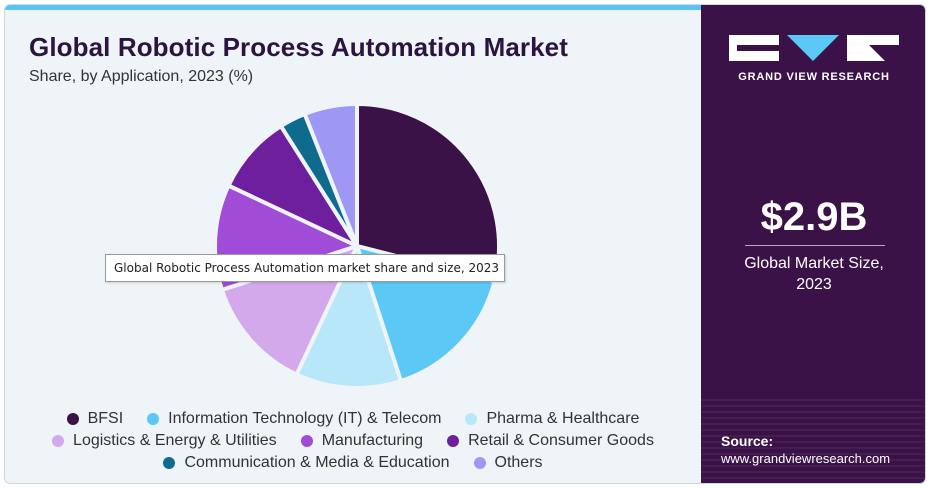  I want to click on legend-label: Others, so click(518, 462).